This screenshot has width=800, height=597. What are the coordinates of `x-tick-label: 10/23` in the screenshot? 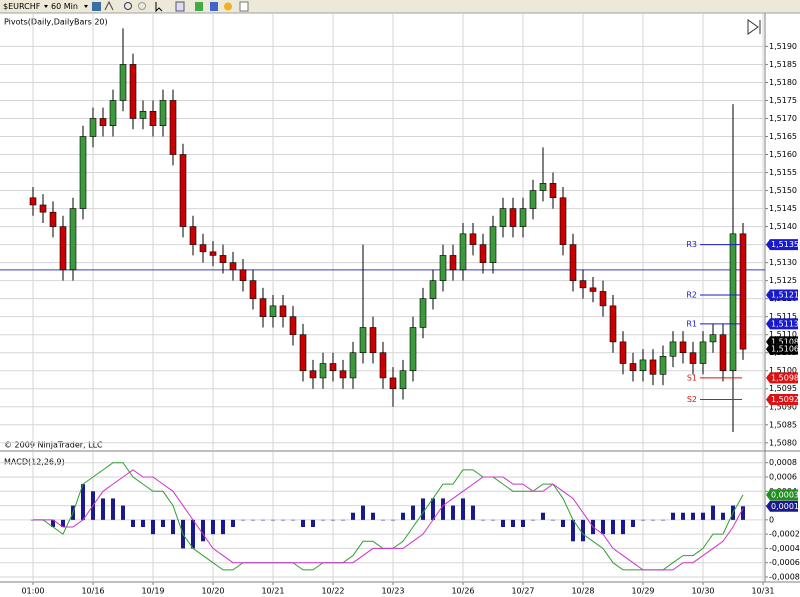 It's located at (392, 591).